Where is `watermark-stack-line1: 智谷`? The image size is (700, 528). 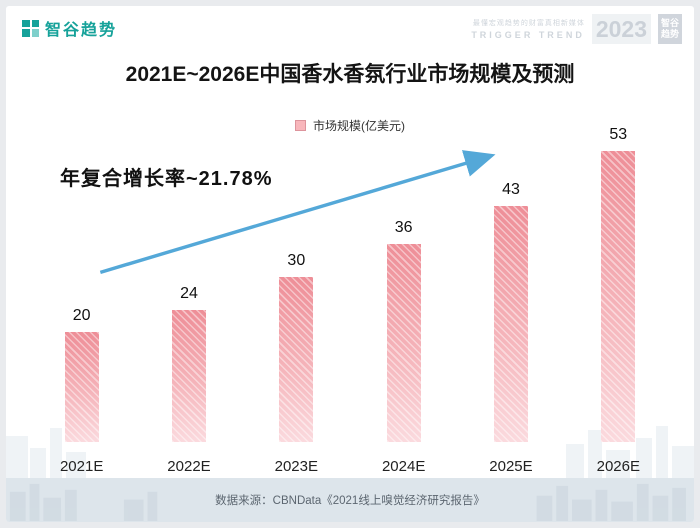
watermark-stack-line1: 智谷 is located at coordinates (669, 22).